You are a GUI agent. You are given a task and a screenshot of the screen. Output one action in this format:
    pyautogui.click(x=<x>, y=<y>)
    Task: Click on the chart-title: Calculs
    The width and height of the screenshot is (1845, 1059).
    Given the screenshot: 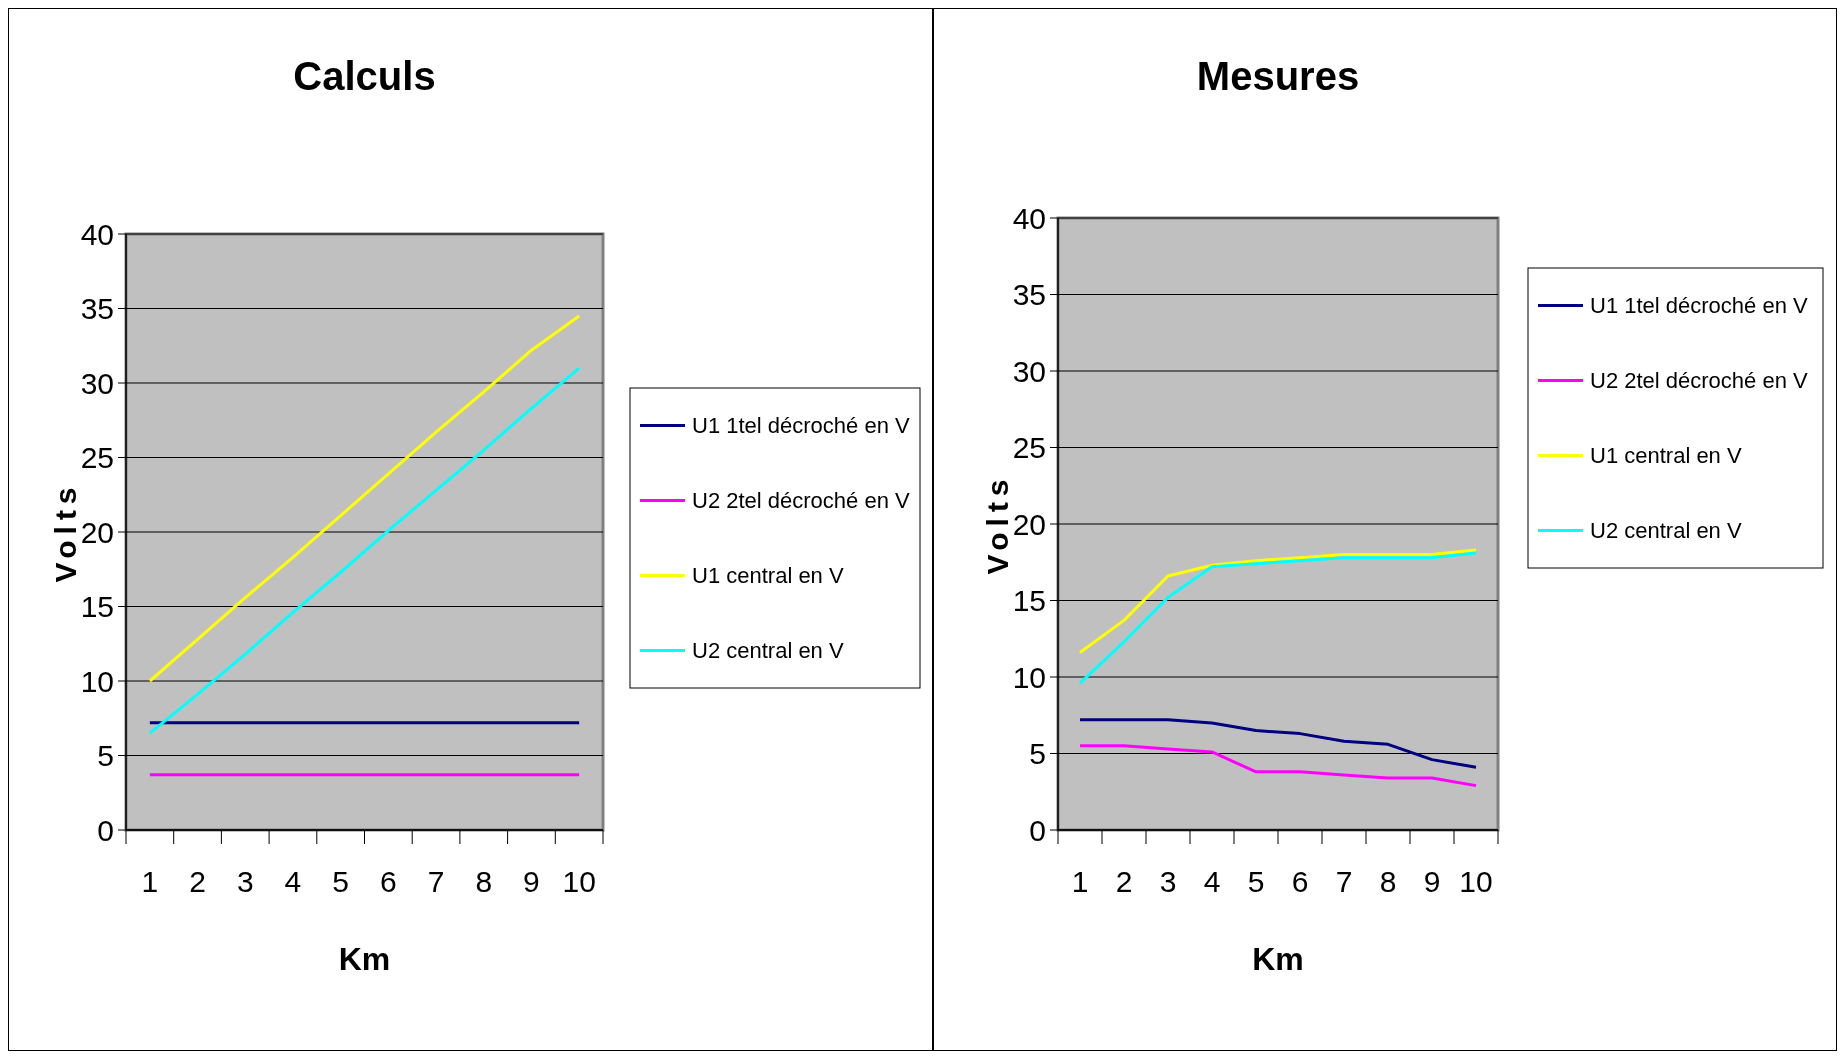 What is the action you would take?
    pyautogui.click(x=364, y=76)
    